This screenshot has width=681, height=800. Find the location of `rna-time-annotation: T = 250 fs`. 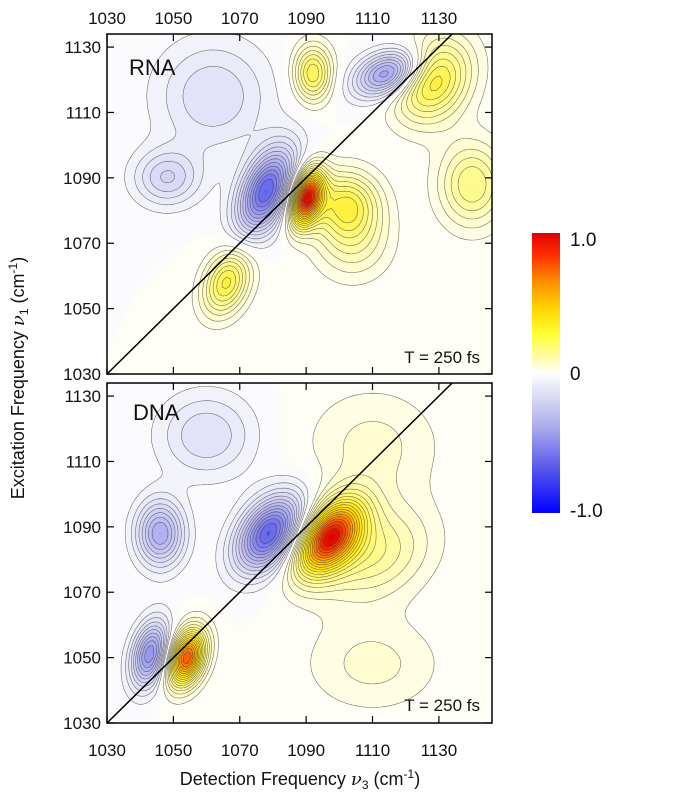

rna-time-annotation: T = 250 fs is located at coordinates (442, 357).